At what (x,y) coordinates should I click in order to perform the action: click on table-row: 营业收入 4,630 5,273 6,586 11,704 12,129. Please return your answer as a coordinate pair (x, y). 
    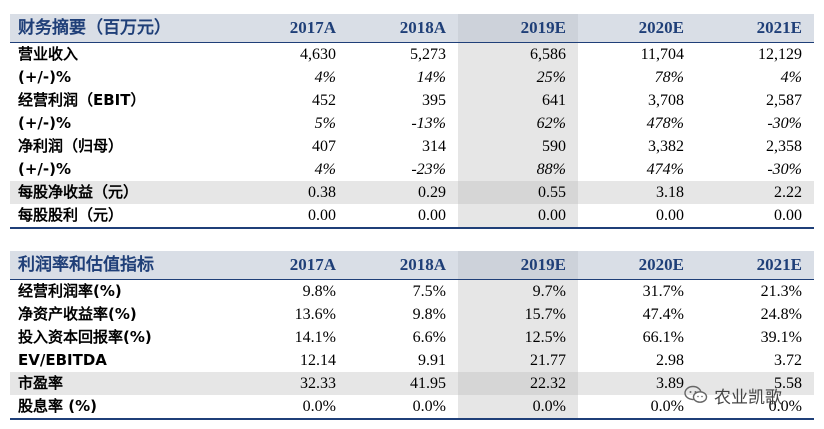
    Looking at the image, I should click on (412, 54).